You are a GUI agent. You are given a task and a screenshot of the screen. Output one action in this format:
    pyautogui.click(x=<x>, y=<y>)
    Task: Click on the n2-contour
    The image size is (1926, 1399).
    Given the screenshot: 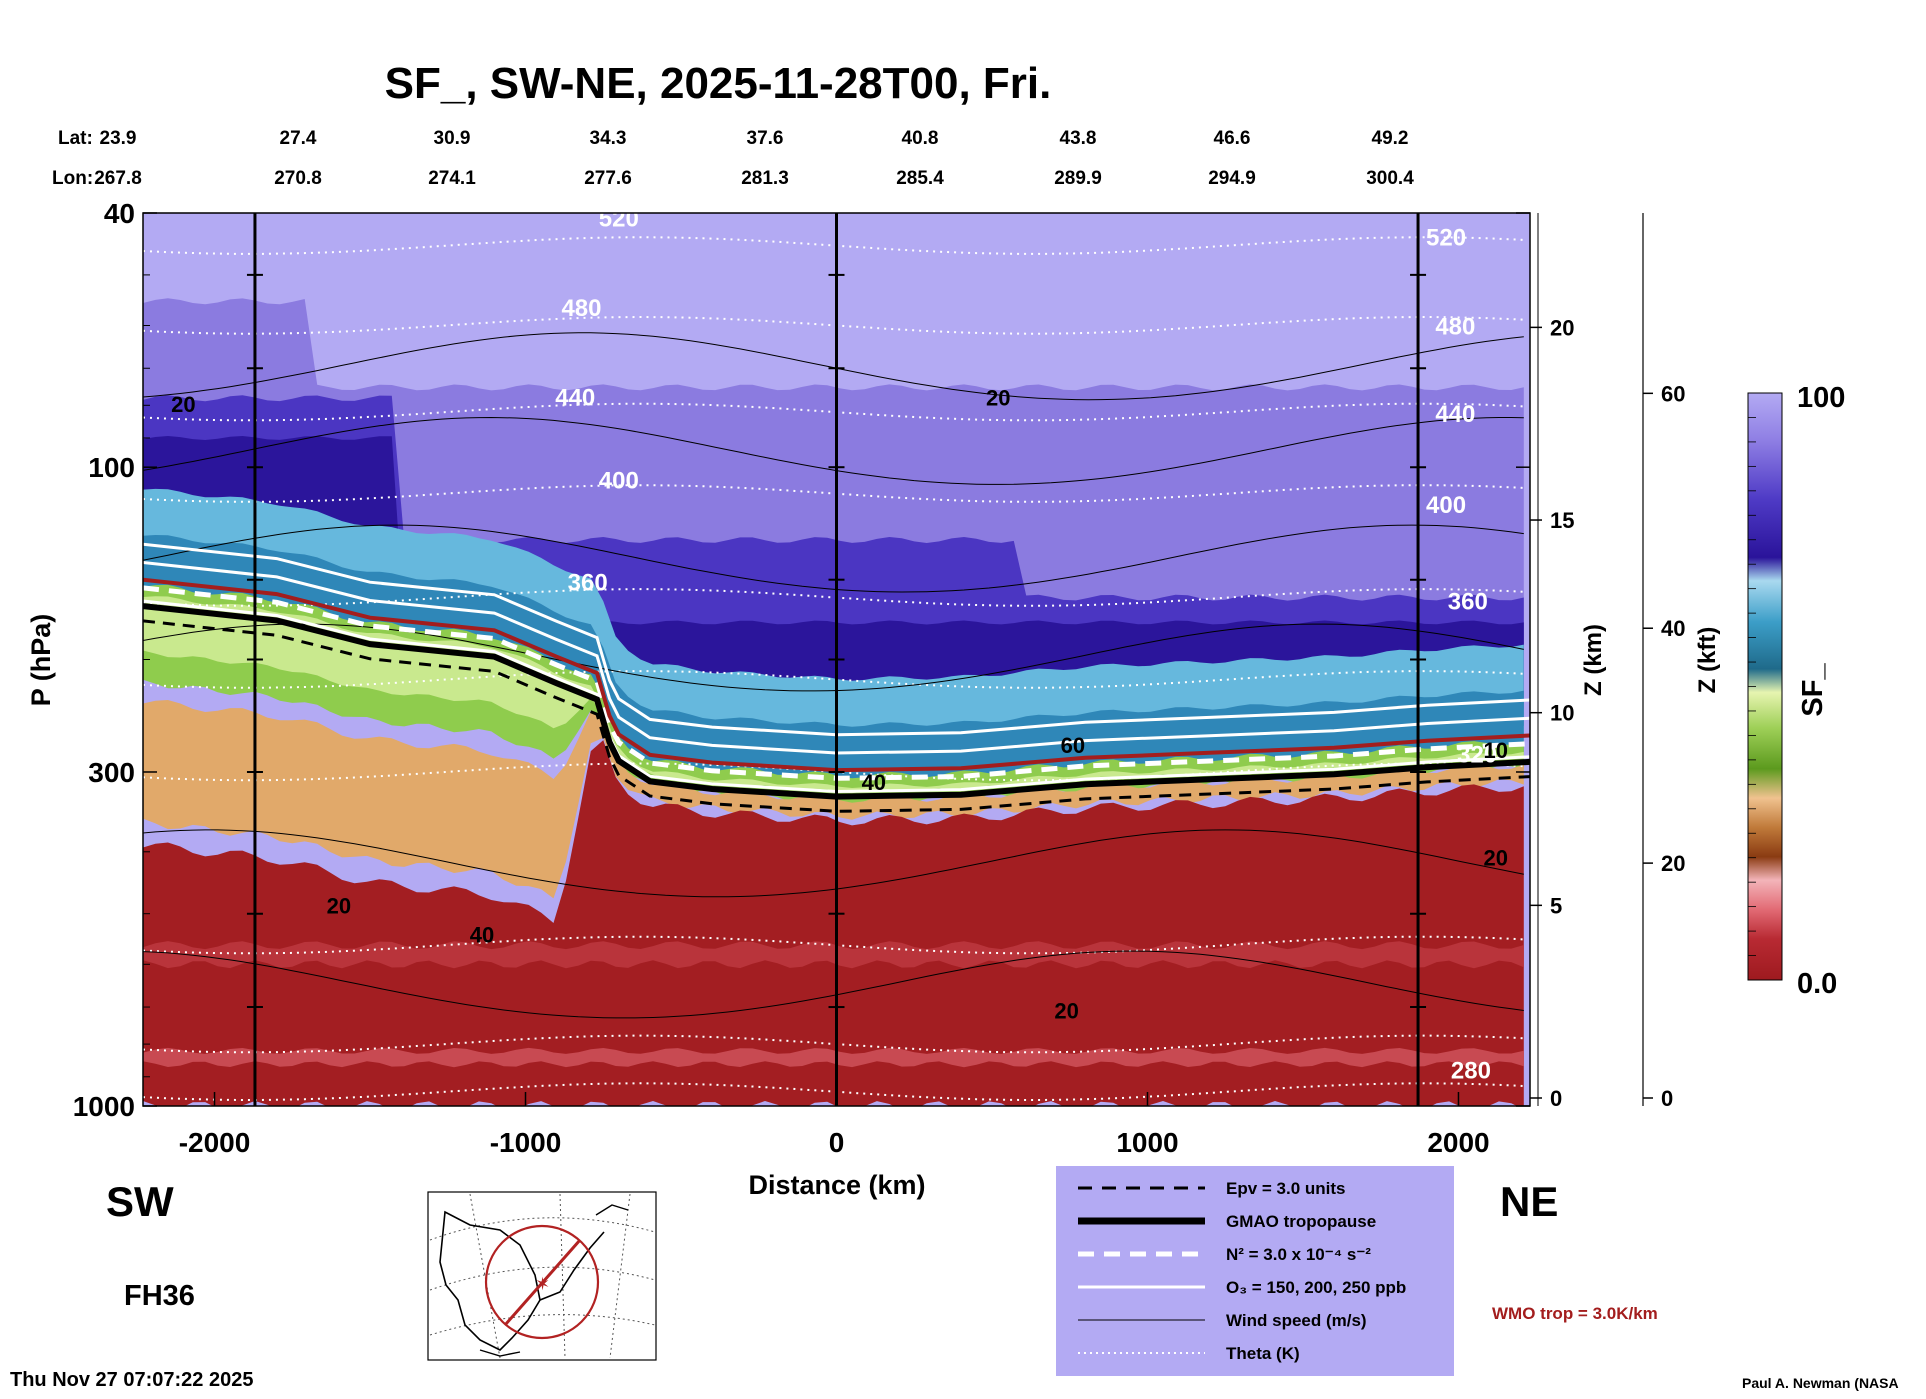 What is the action you would take?
    pyautogui.click(x=836, y=683)
    